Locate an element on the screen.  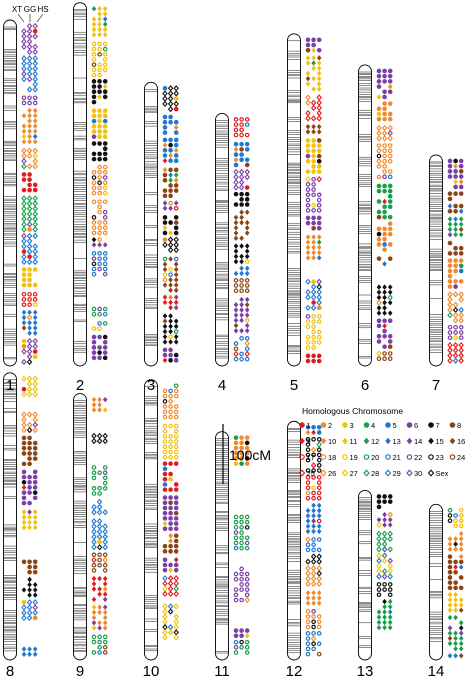
marker-bands is located at coordinates (222, 546).